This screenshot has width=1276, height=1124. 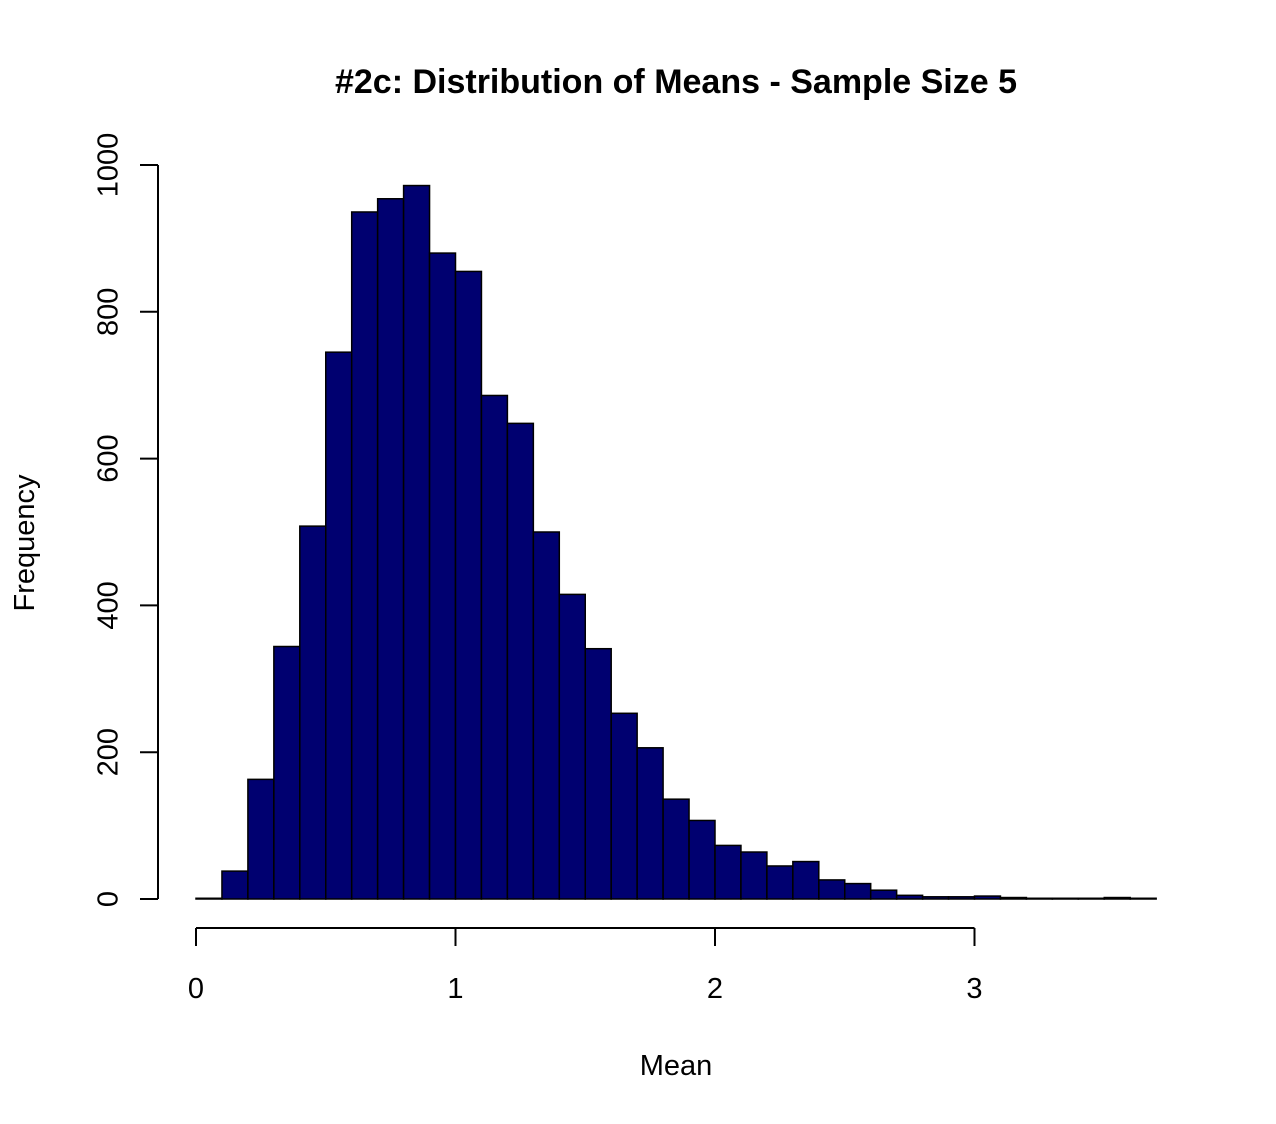 What do you see at coordinates (109, 752) in the screenshot?
I see `y-tick-label: 200` at bounding box center [109, 752].